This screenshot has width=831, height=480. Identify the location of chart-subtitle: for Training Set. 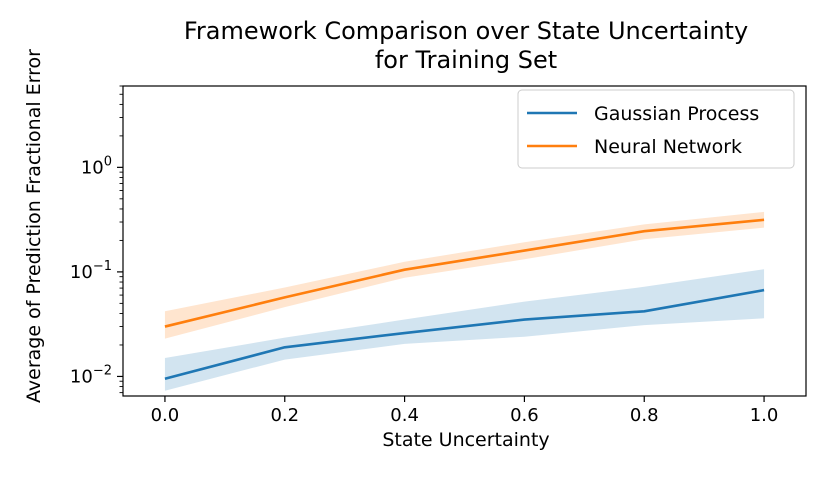
(466, 60).